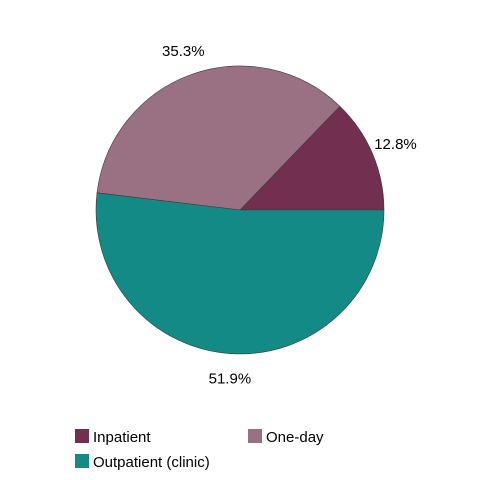 Image resolution: width=480 pixels, height=480 pixels. What do you see at coordinates (183, 51) in the screenshot?
I see `data-label-one-day: 35.3%` at bounding box center [183, 51].